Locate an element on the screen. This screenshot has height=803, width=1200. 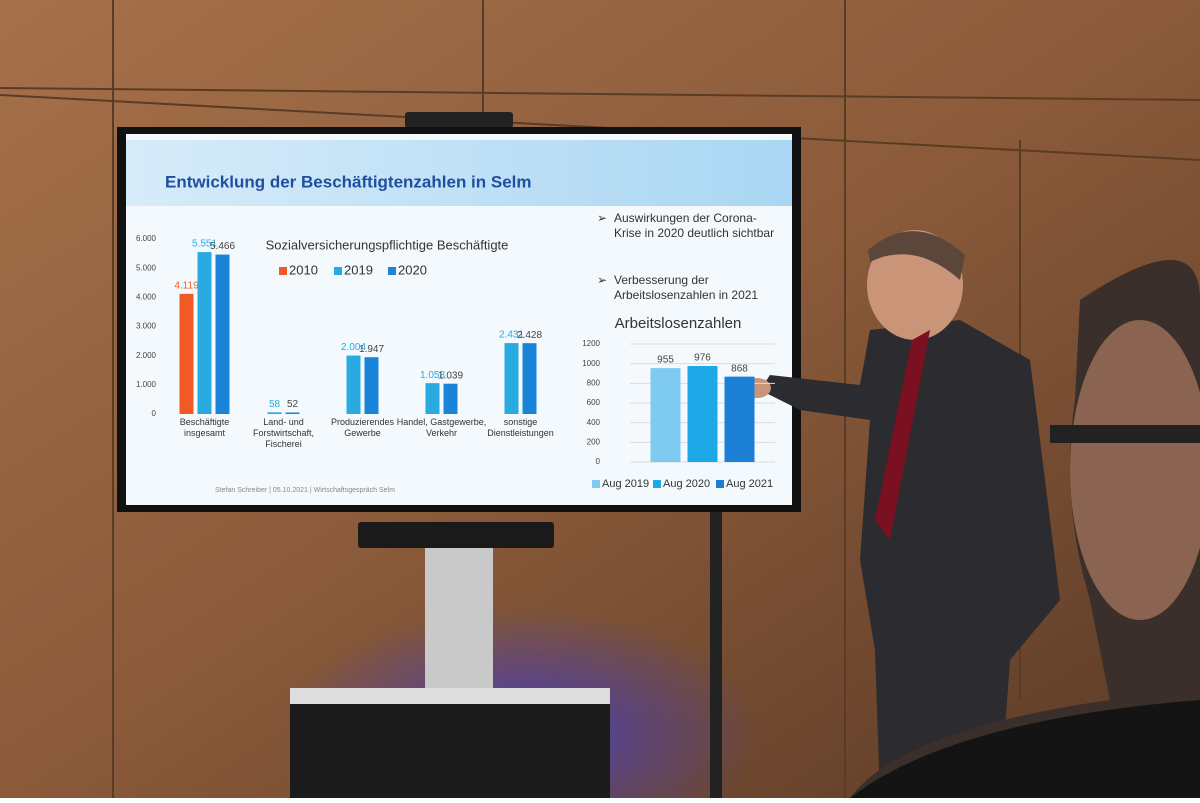
x-tick-label: Beschäftigte insgesamt is located at coordinates (204, 427).